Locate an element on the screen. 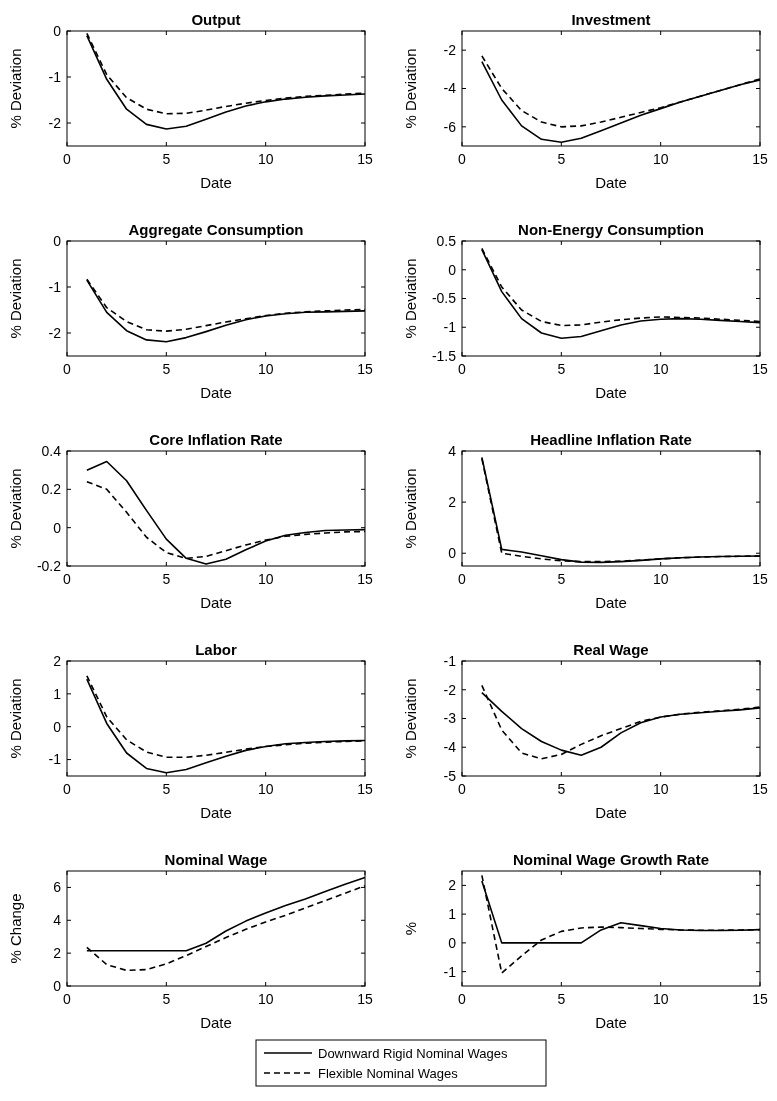 Image resolution: width=777 pixels, height=1101 pixels. chart-title: Output is located at coordinates (216, 19).